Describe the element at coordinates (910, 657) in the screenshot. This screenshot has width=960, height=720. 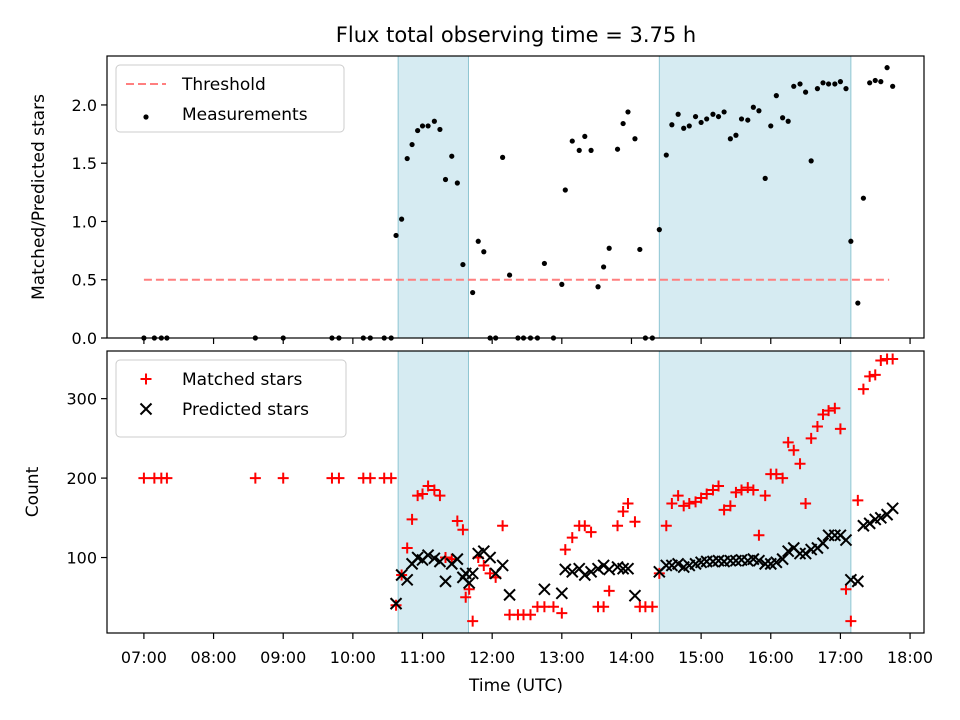
I see `x-tick-label: 18:00` at that location.